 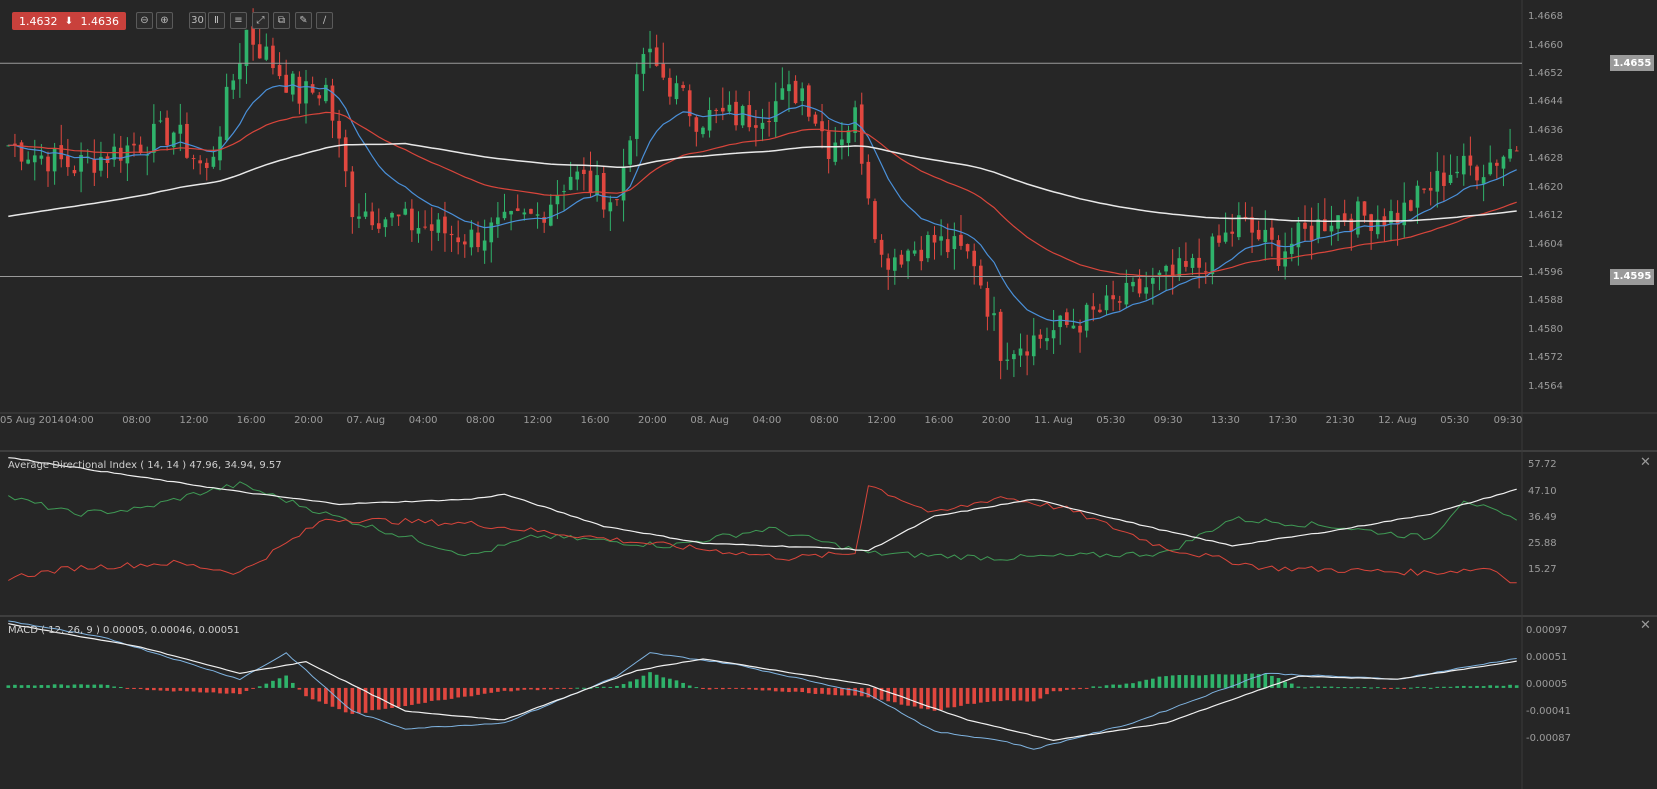 What do you see at coordinates (767, 420) in the screenshot?
I see `time-axis-label: 04:00` at bounding box center [767, 420].